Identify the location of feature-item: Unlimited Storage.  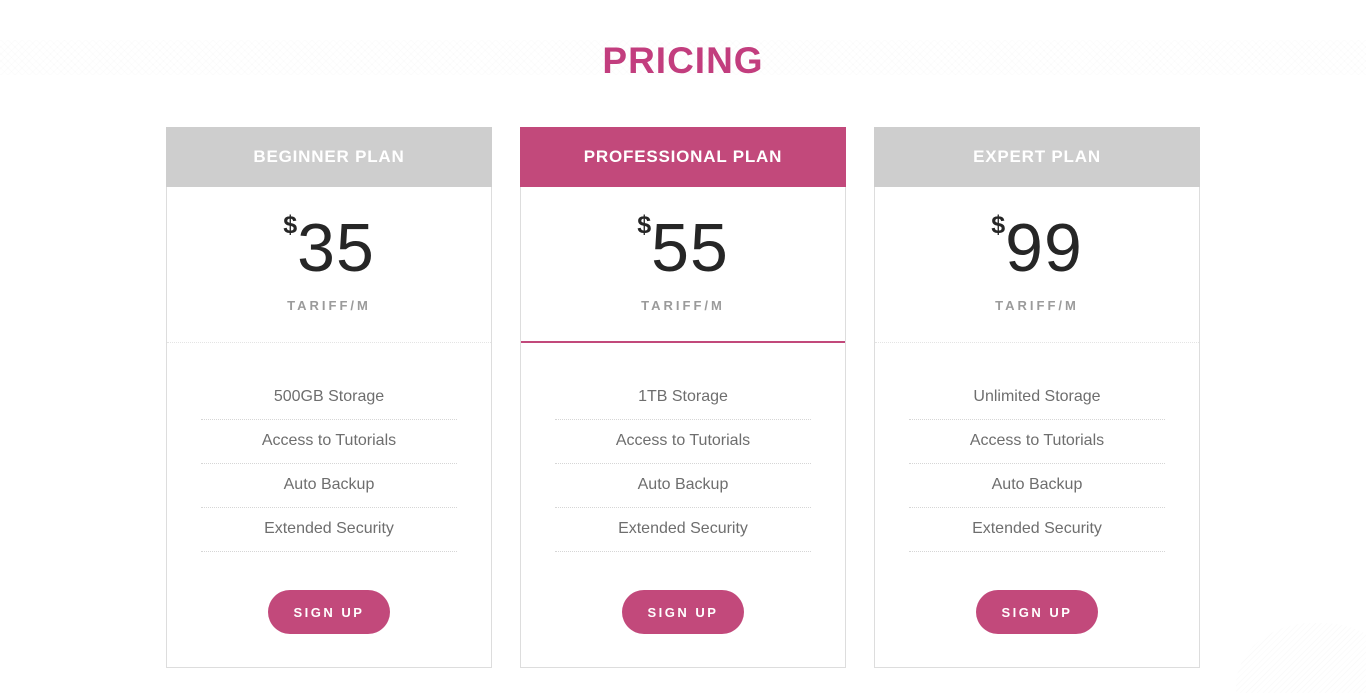
(1037, 398).